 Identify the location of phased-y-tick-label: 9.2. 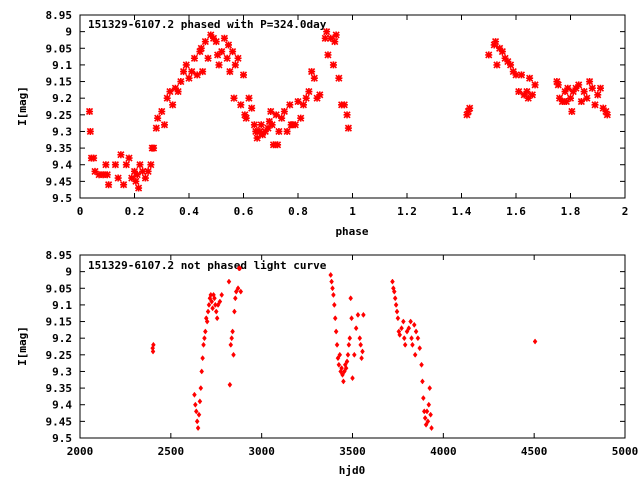
(62, 98).